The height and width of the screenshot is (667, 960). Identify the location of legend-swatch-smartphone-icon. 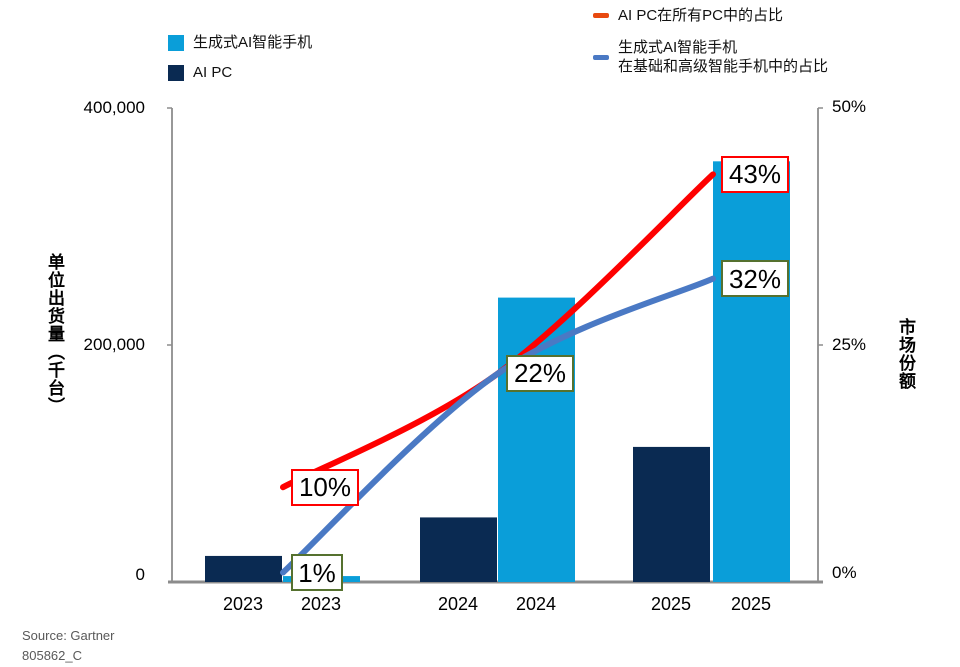
(176, 42).